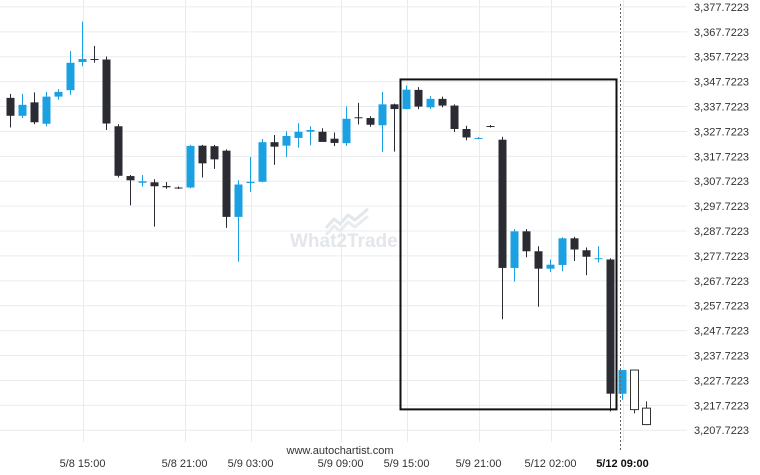  I want to click on watermark-text: What2Trade, so click(344, 241).